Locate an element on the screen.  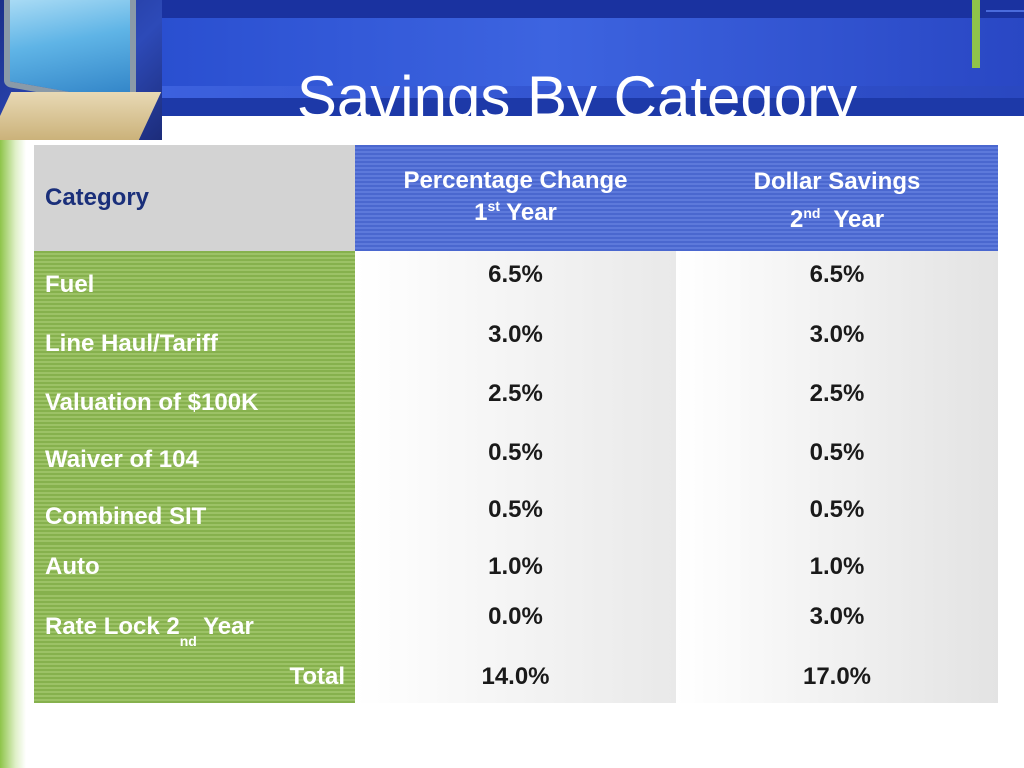
table-row: Valuation of $100K 2.5% 2.5% is located at coordinates (516, 399).